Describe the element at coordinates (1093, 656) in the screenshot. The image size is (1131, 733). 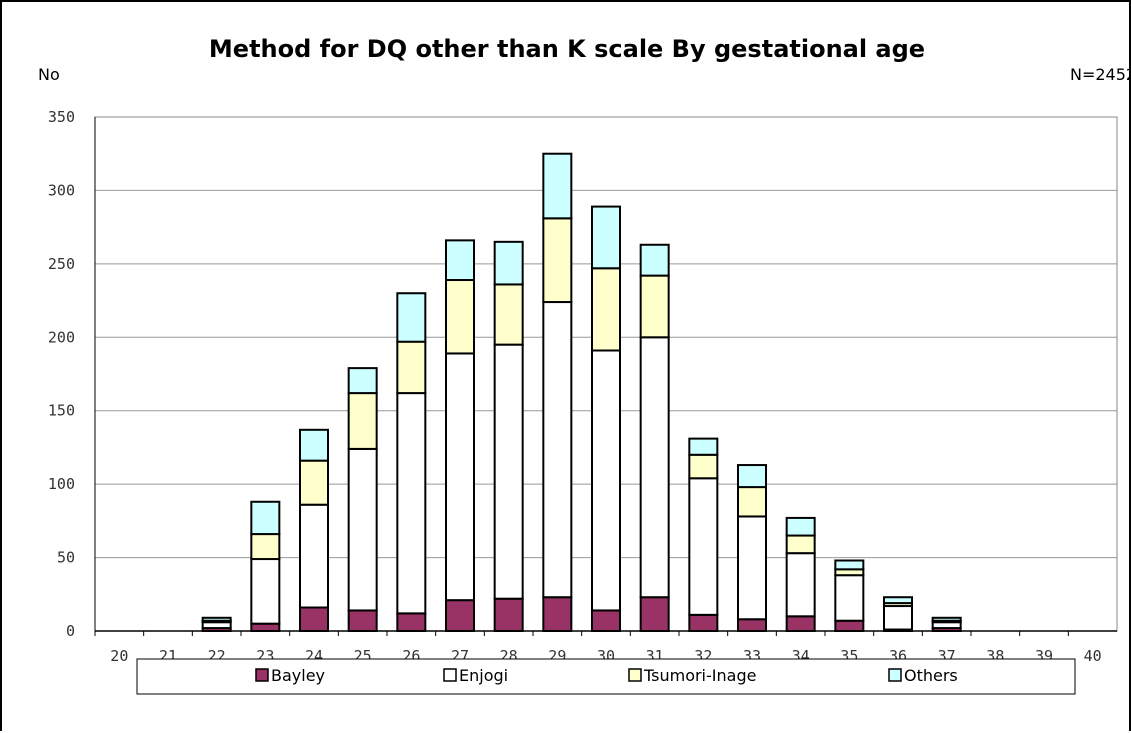
I see `x-tick-label: 40` at that location.